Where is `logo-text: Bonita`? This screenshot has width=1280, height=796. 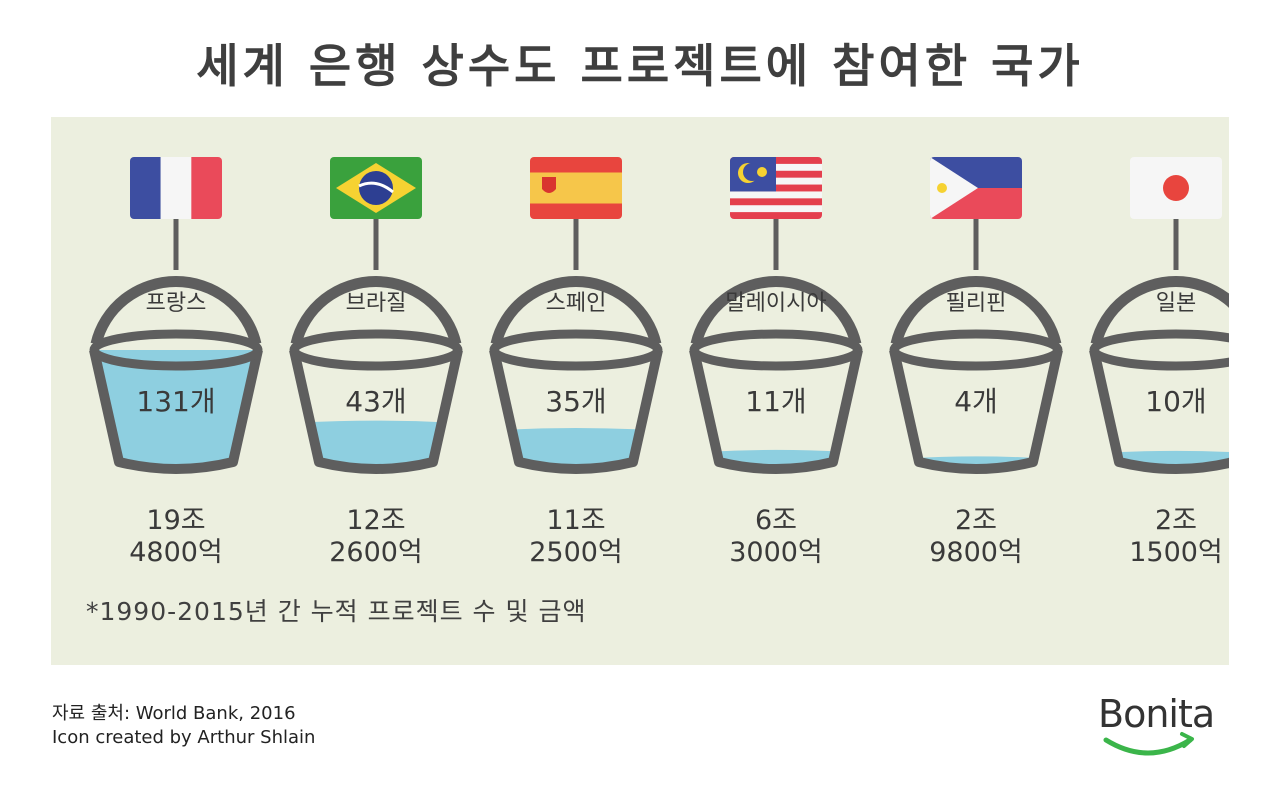
logo-text: Bonita is located at coordinates (1156, 714).